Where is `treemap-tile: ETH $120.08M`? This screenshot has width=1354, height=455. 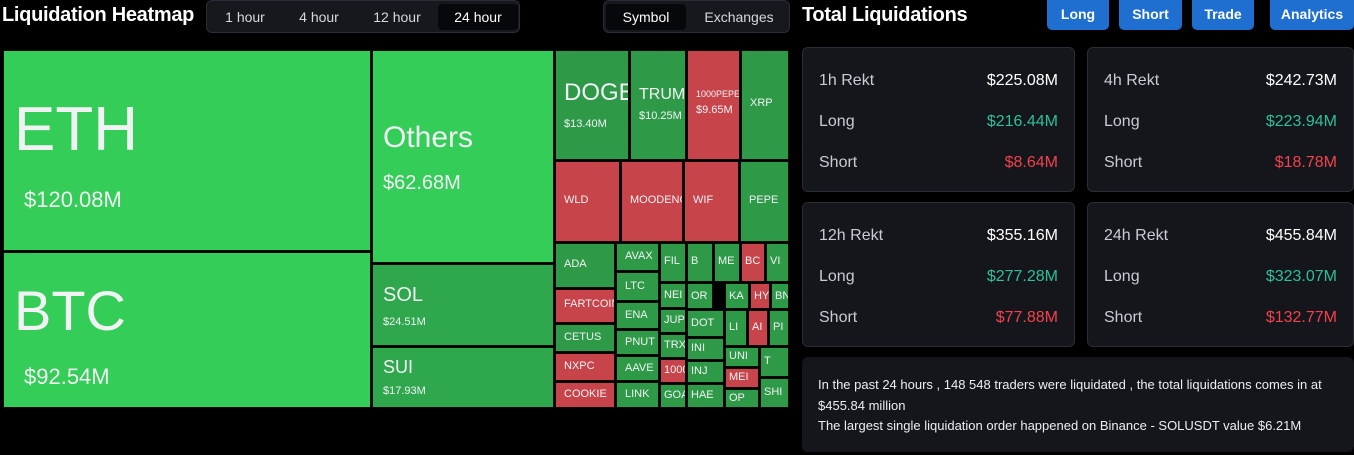
treemap-tile: ETH $120.08M is located at coordinates (187, 150).